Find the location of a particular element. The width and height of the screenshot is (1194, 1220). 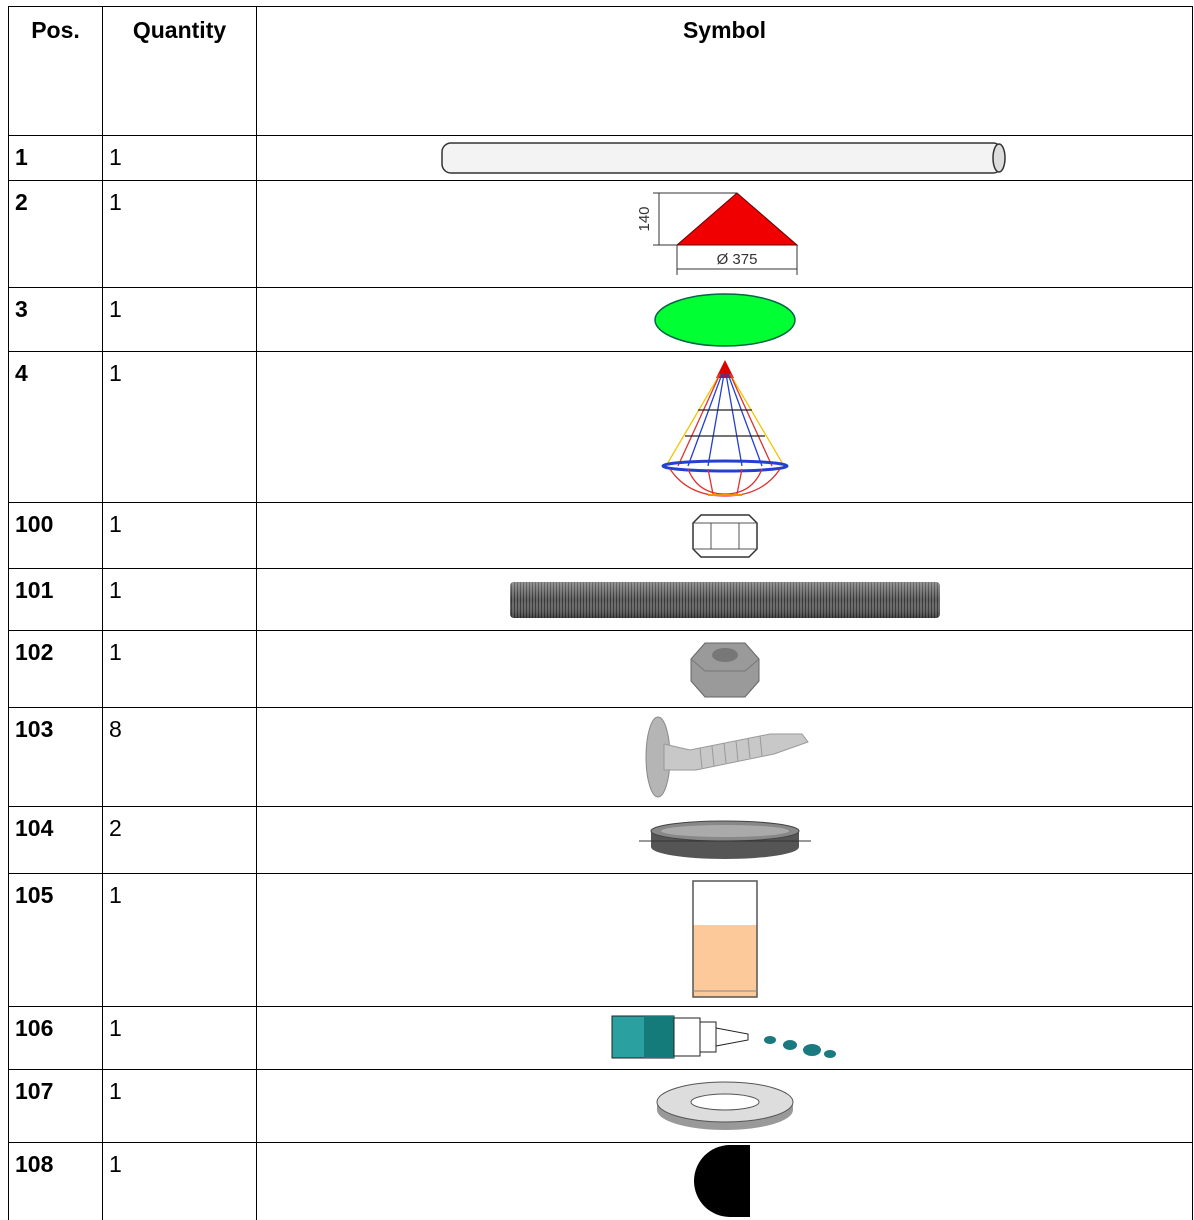

pos: 105 is located at coordinates (55, 940).